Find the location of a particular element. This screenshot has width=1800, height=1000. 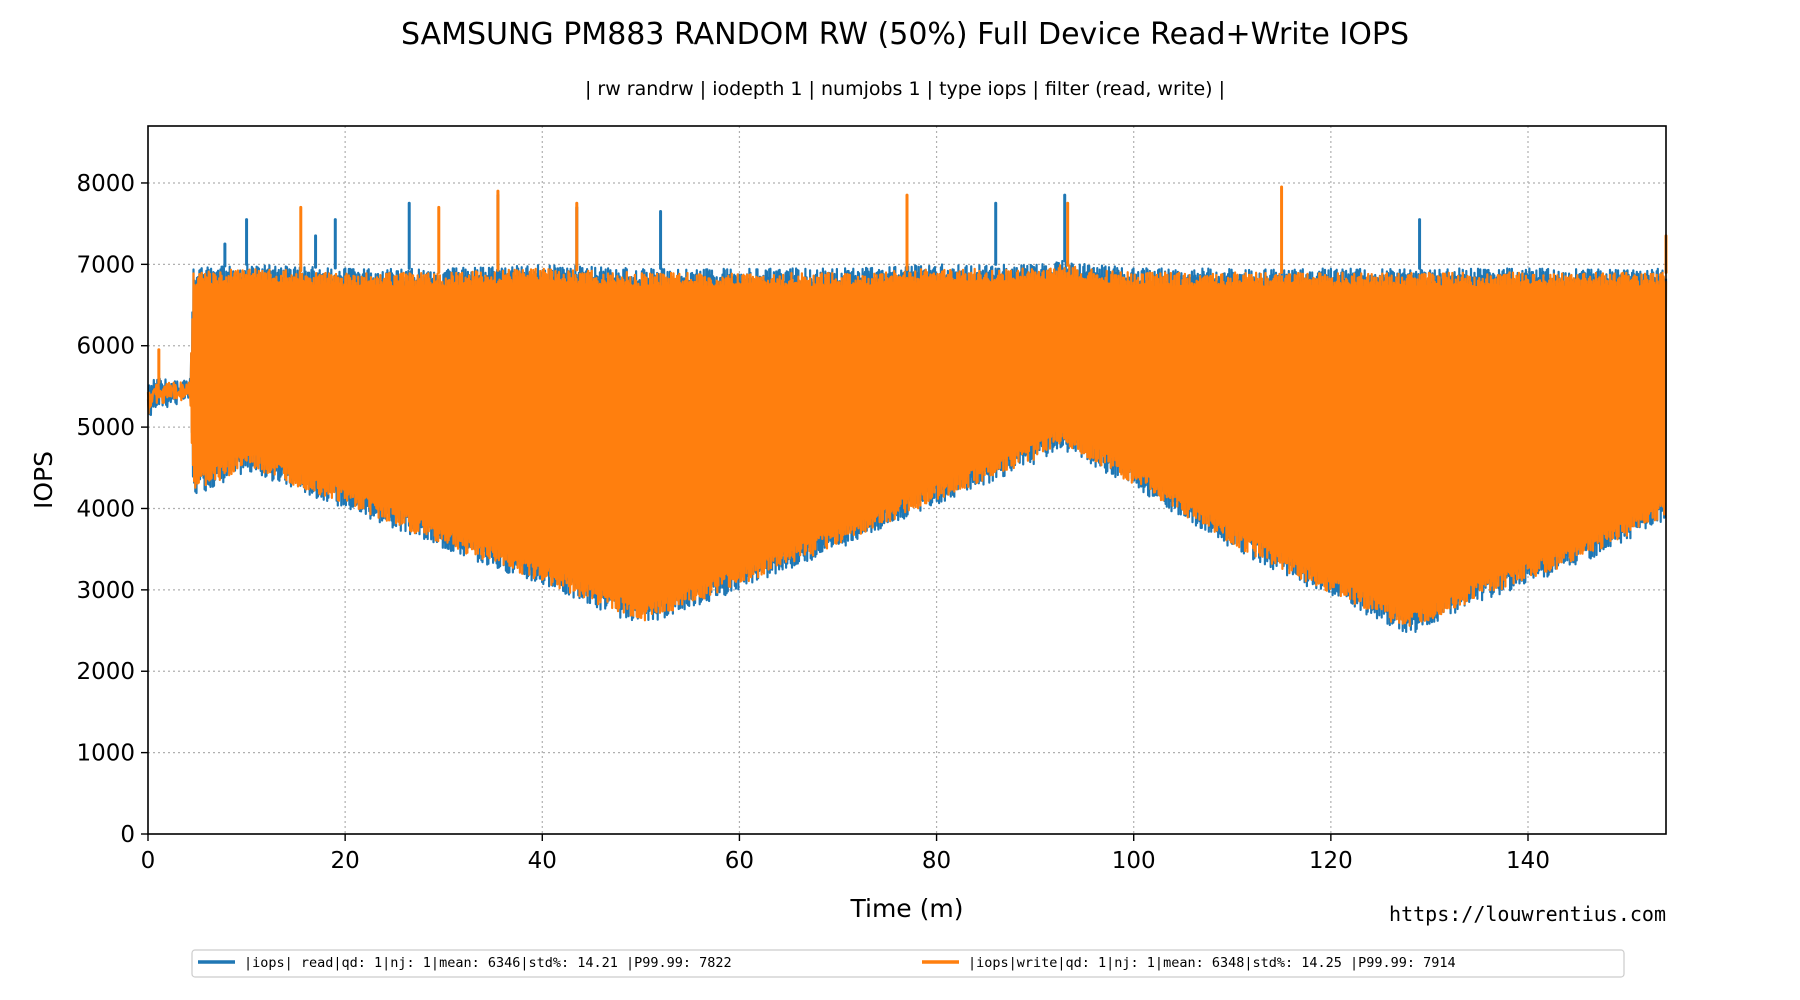

x-tick-label: 140 is located at coordinates (1528, 861).